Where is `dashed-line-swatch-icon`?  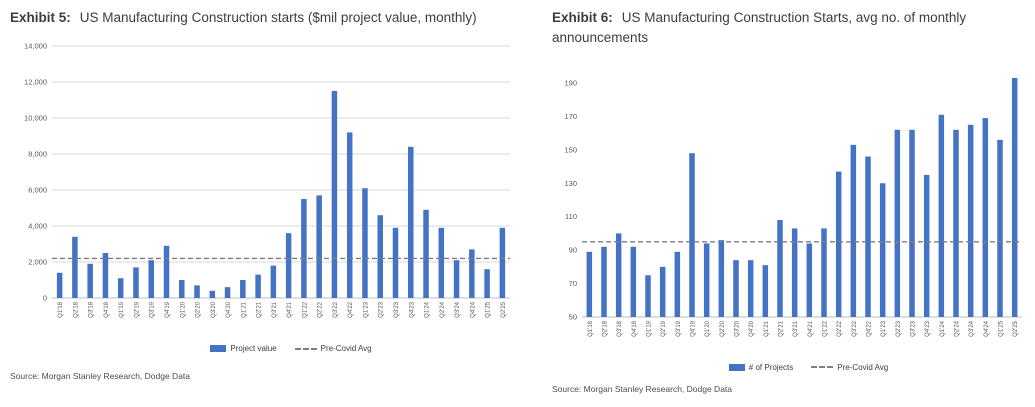
dashed-line-swatch-icon is located at coordinates (822, 367).